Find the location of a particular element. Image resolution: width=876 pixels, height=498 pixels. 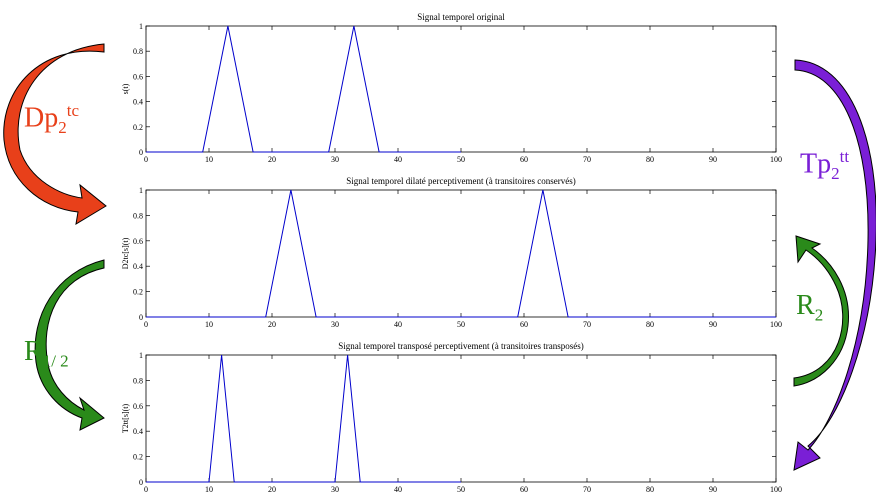

r2-transform-label: R2 is located at coordinates (809, 308).